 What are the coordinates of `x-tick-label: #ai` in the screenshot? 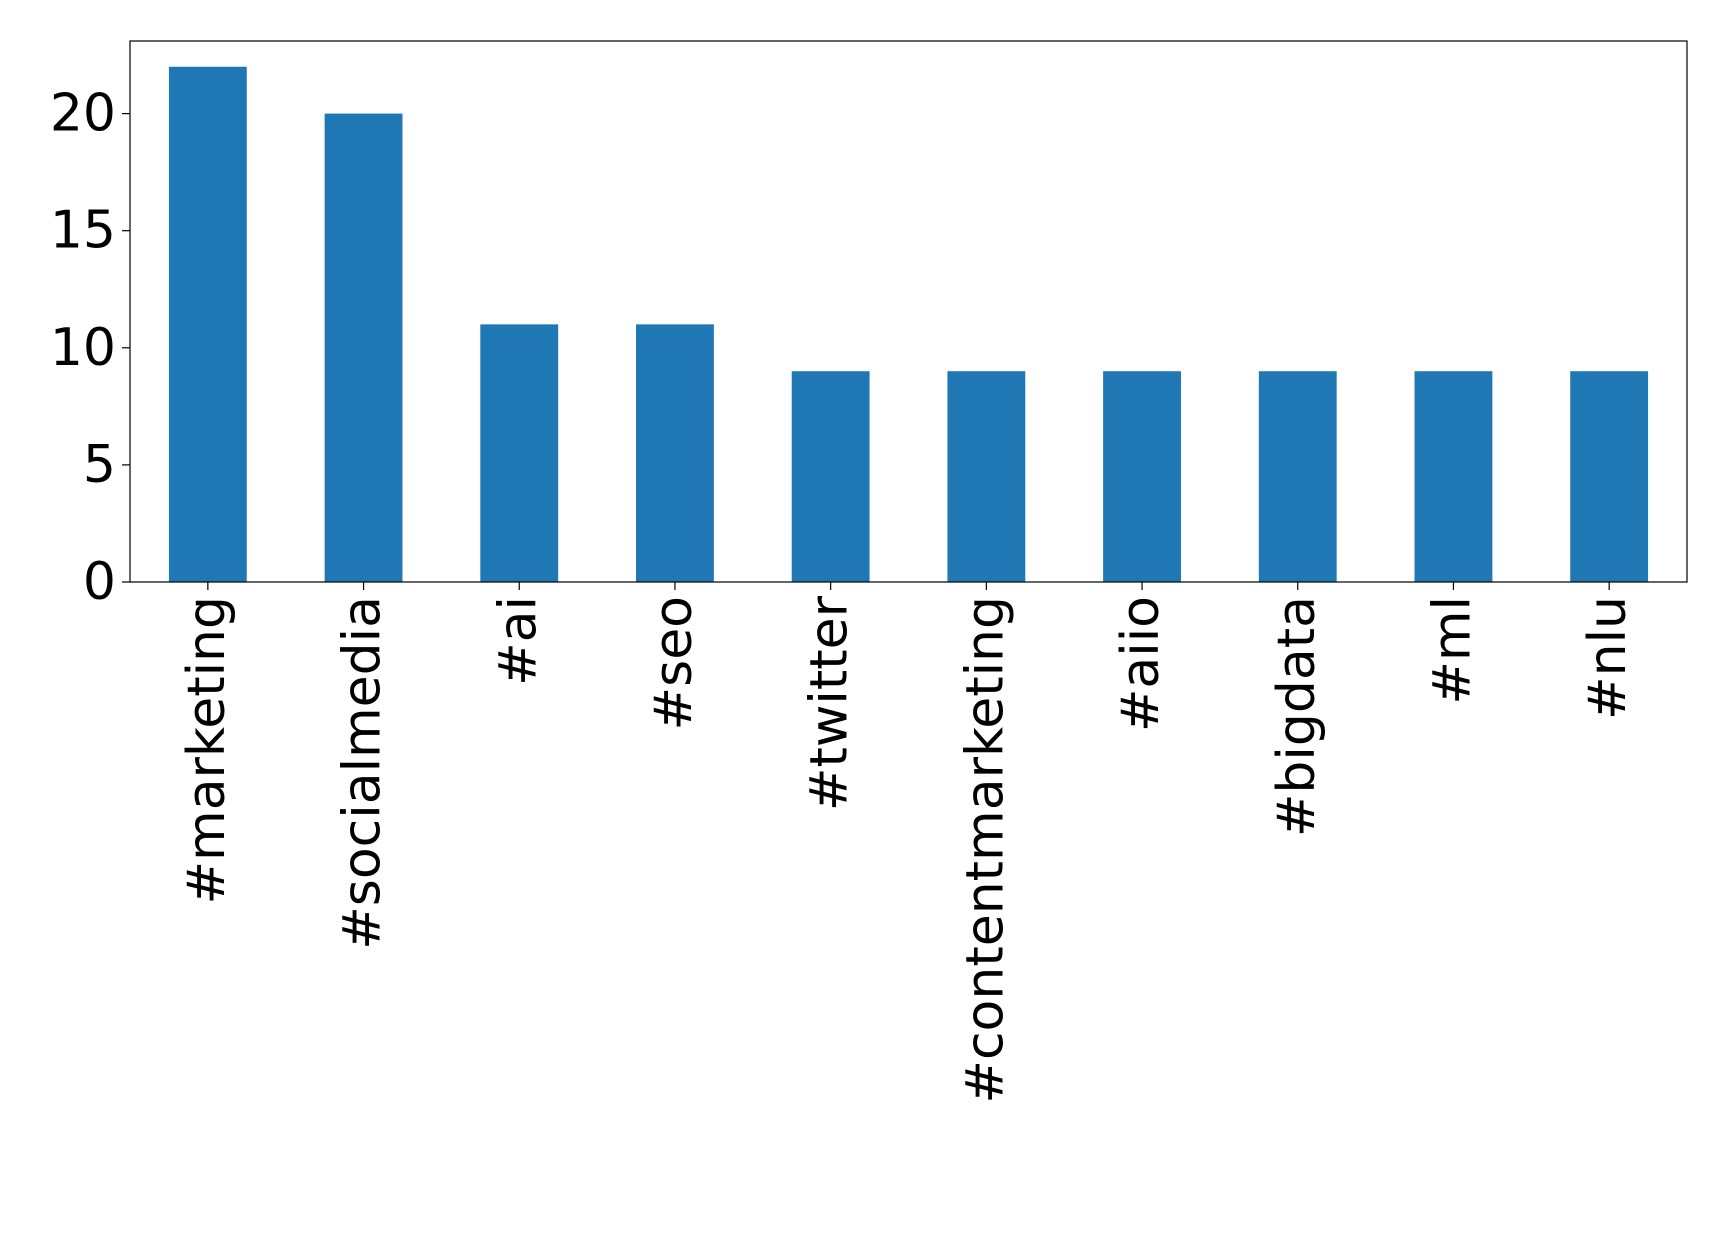 It's located at (518, 641).